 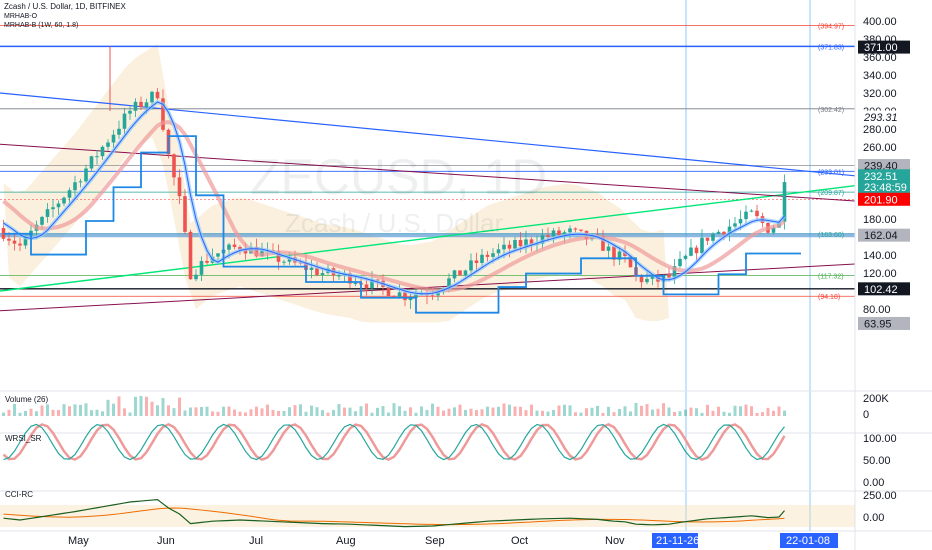 I want to click on watermark-ticker: ZECUSD, 1D, so click(x=398, y=177).